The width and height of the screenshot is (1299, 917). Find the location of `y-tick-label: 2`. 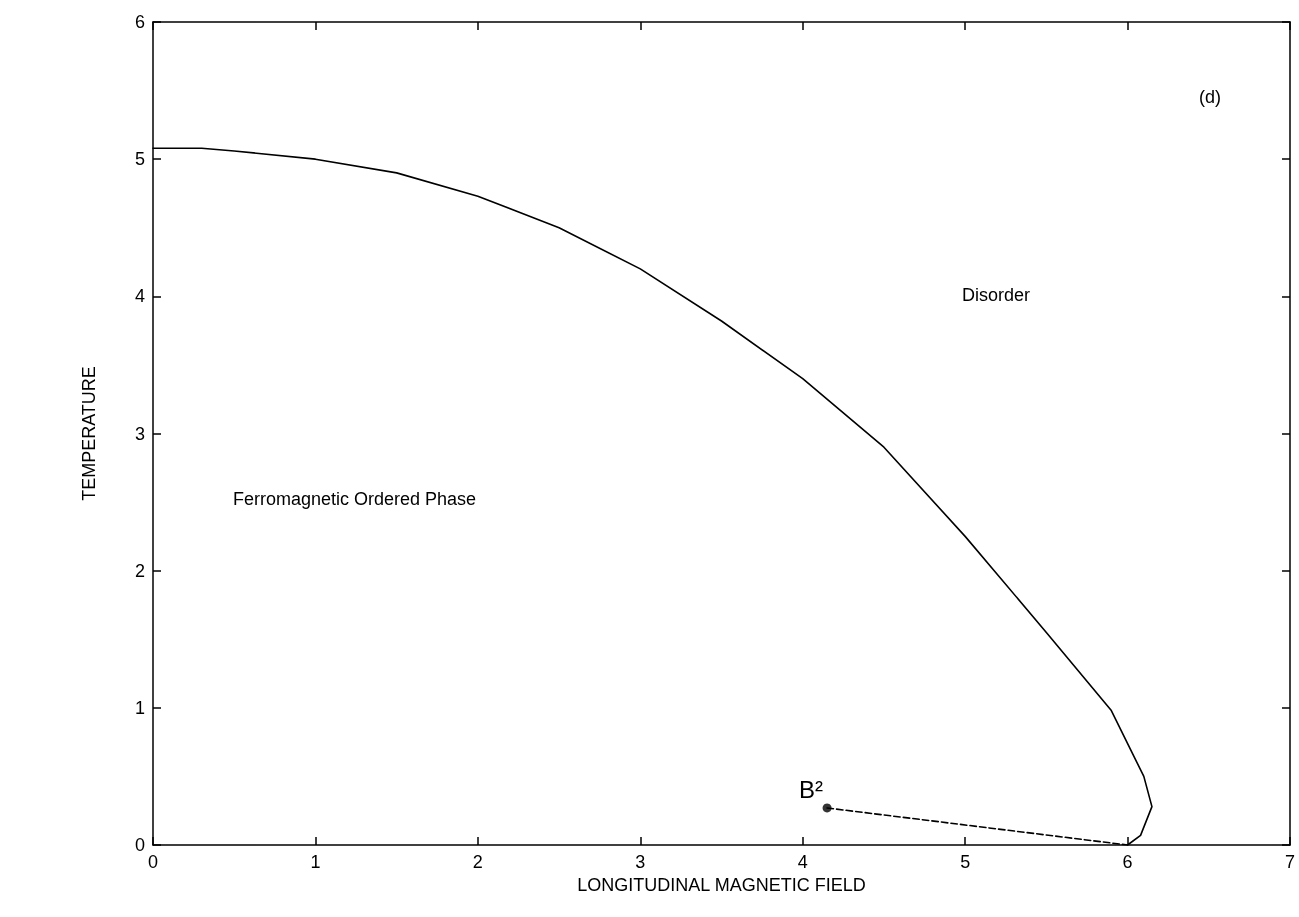

y-tick-label: 2 is located at coordinates (139, 570).